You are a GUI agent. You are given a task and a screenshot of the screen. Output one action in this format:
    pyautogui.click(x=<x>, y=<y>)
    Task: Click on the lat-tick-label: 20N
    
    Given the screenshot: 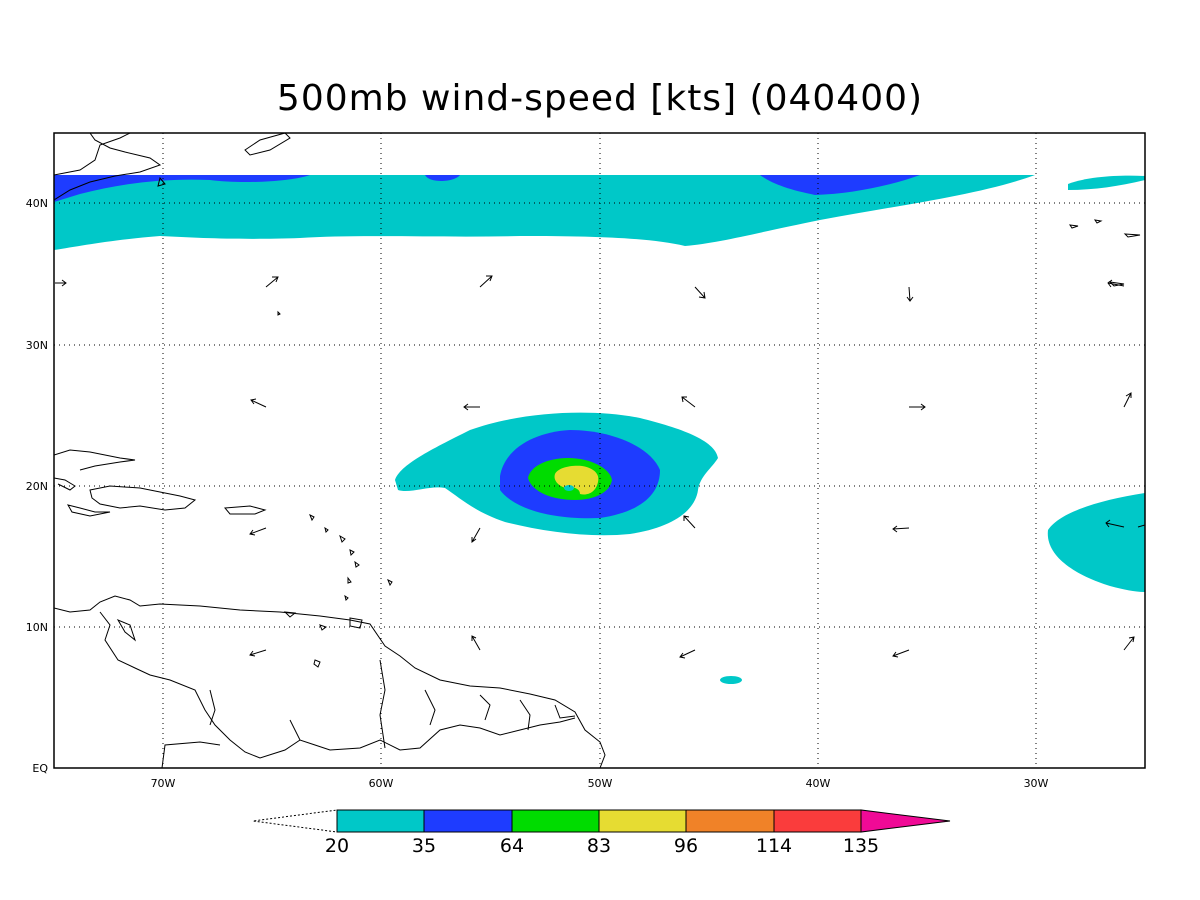 What is the action you would take?
    pyautogui.click(x=37, y=486)
    